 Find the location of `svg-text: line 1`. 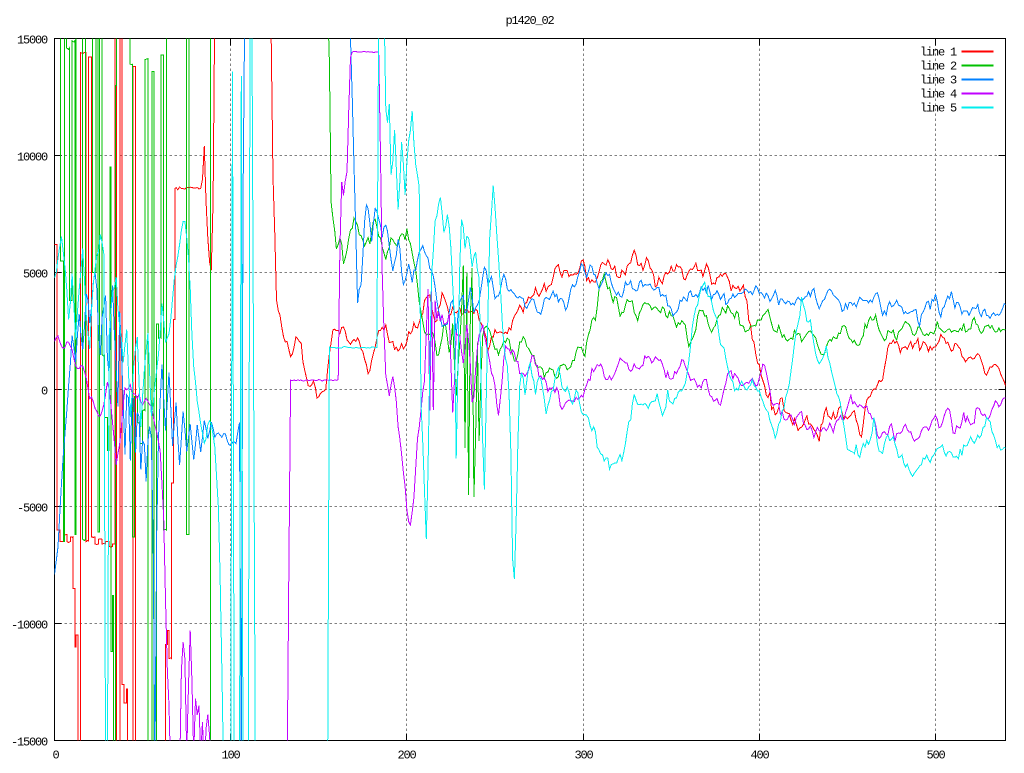

svg-text: line 1 is located at coordinates (938, 53).